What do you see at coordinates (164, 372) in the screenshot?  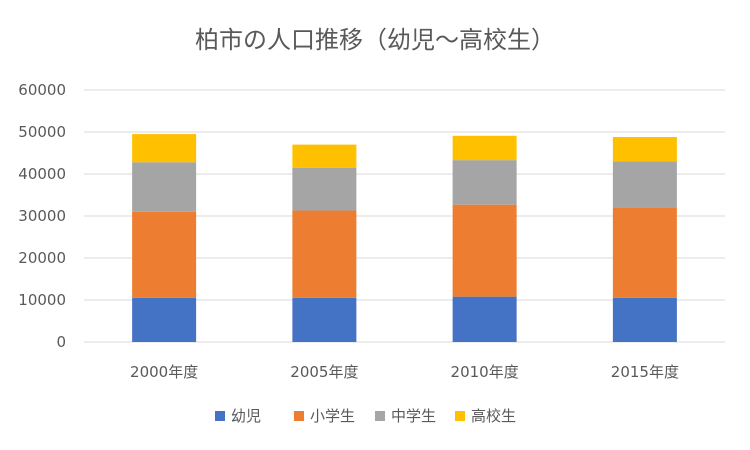 I see `x-tick-label: 2000年度` at bounding box center [164, 372].